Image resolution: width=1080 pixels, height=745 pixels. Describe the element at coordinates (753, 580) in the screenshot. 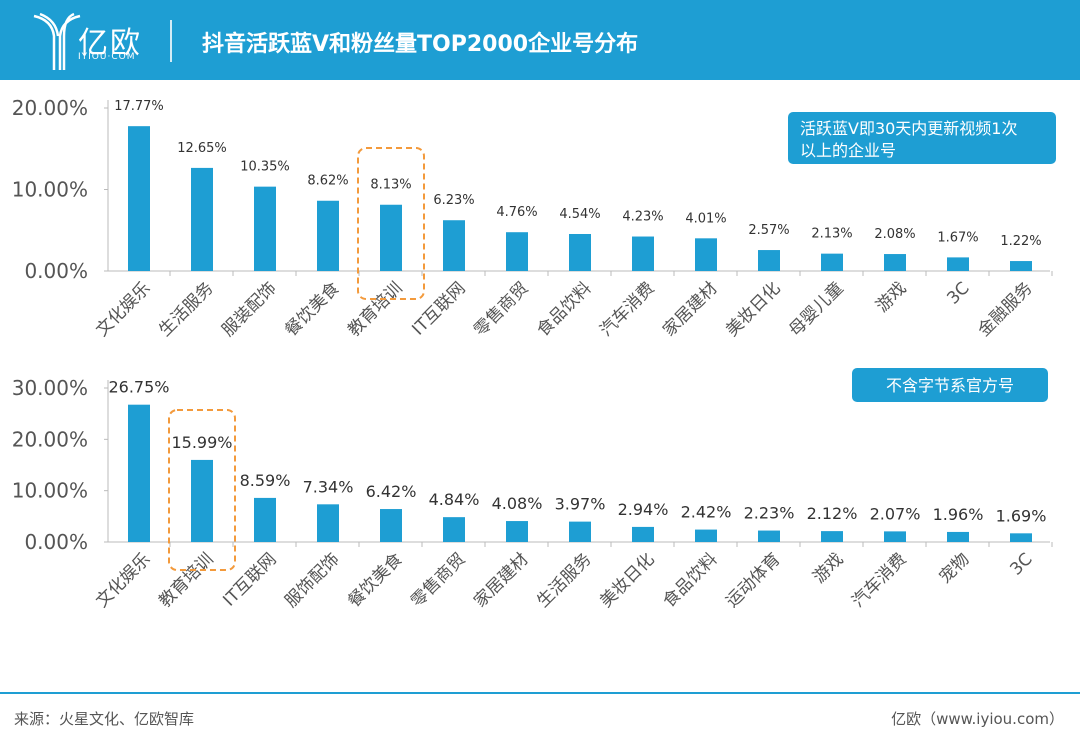

I see `x-tick-label: 运动体育` at that location.